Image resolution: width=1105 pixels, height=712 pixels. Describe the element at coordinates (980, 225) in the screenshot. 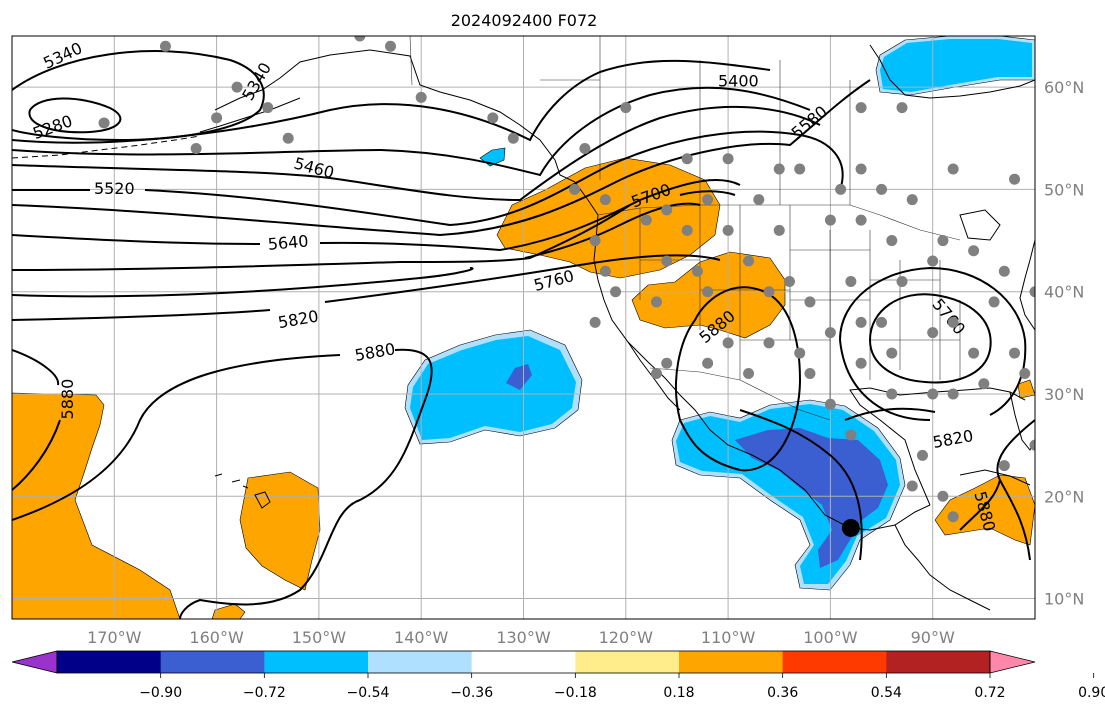

I see `lake-outline` at that location.